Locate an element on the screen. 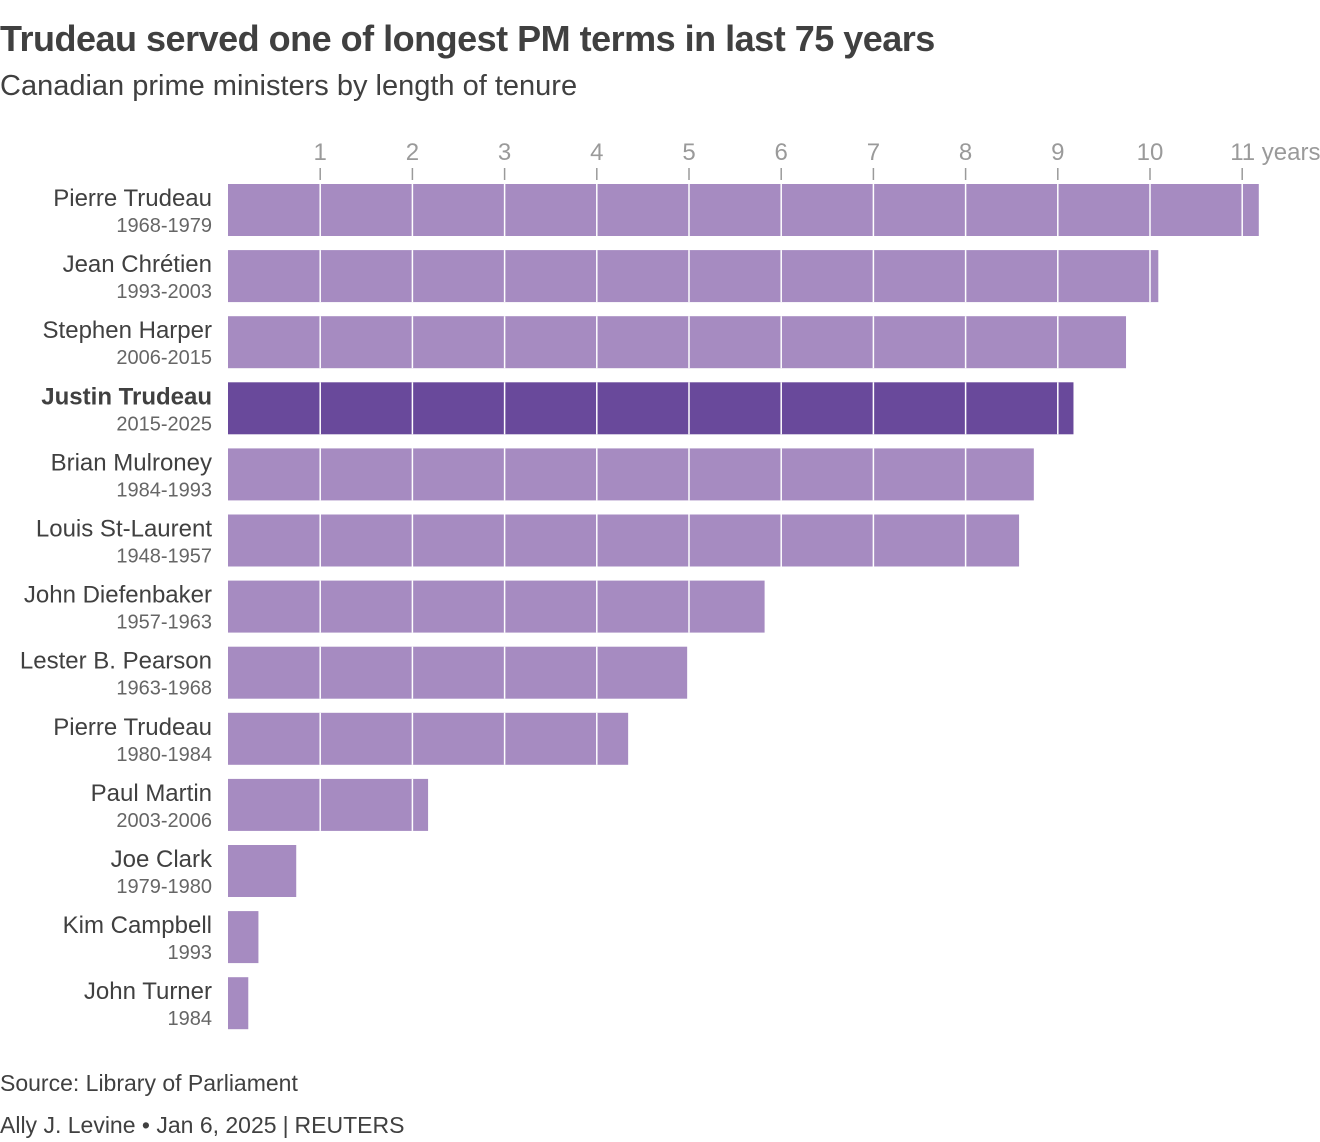  x-tick-label: 2 is located at coordinates (412, 152).